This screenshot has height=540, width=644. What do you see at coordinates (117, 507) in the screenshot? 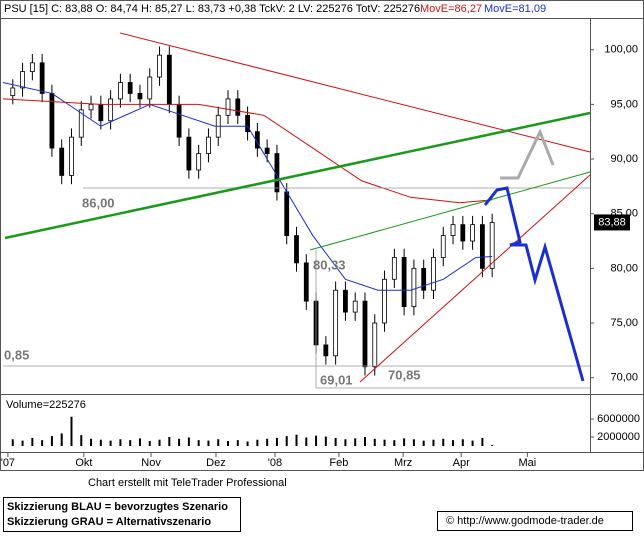
I see `scenario-legend: Skizzierung BLAU = bevorzugtes Szenario` at bounding box center [117, 507].